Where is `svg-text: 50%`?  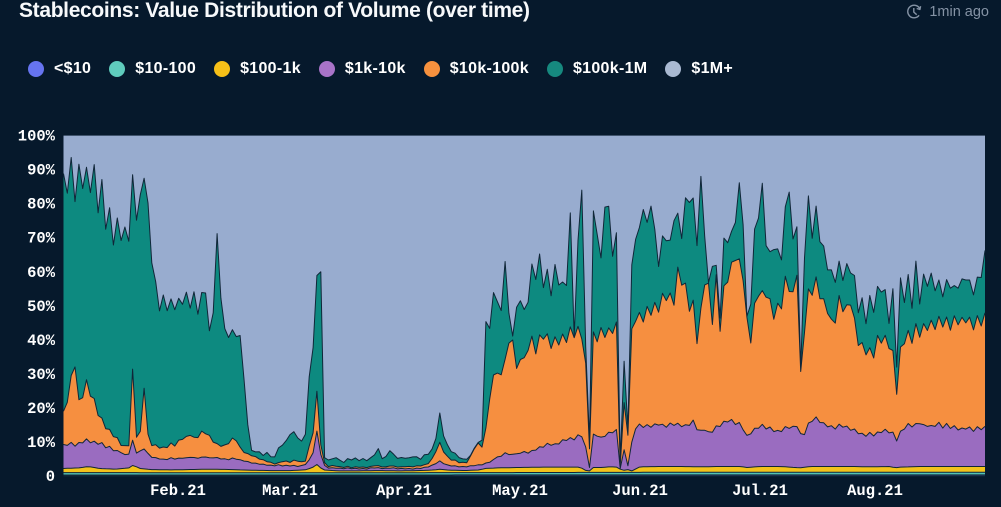
svg-text: 50% is located at coordinates (41, 307).